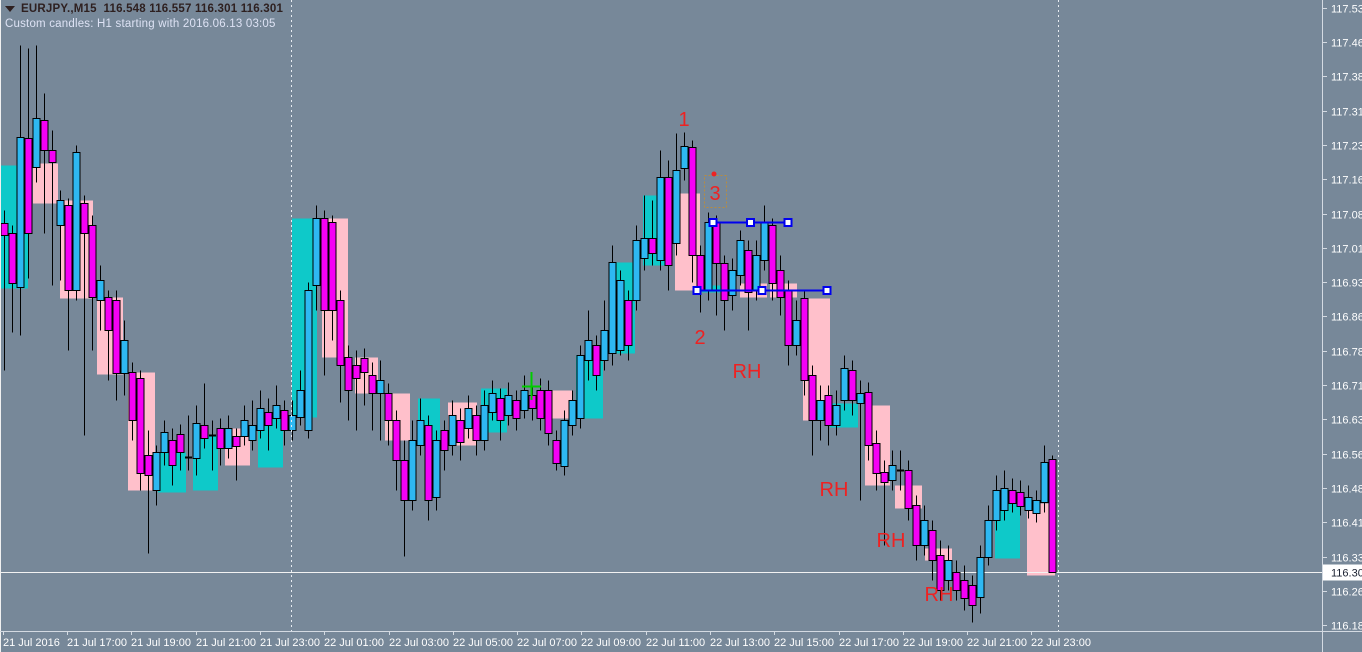  What do you see at coordinates (193, 9) in the screenshot?
I see `ohlc-values: 116.548 116.557 116.301 116.301` at bounding box center [193, 9].